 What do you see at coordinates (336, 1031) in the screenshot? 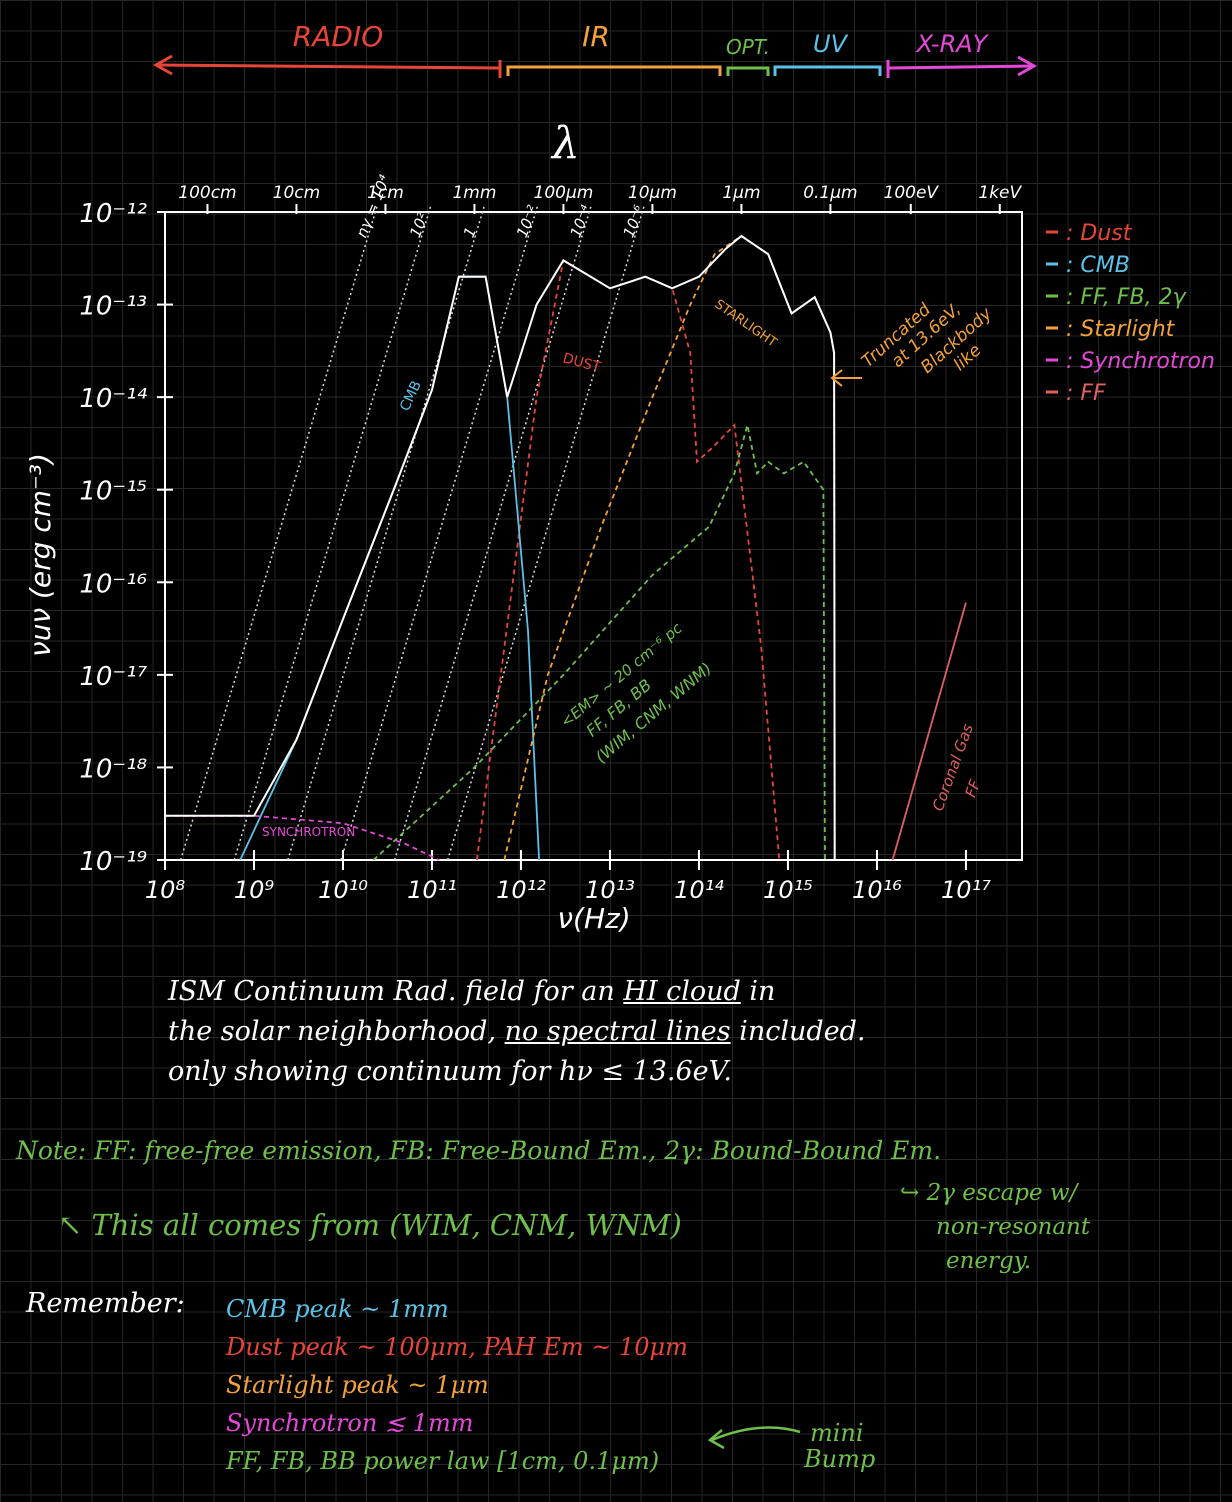
I see `caption-2a: the solar neighborhood,` at bounding box center [336, 1031].